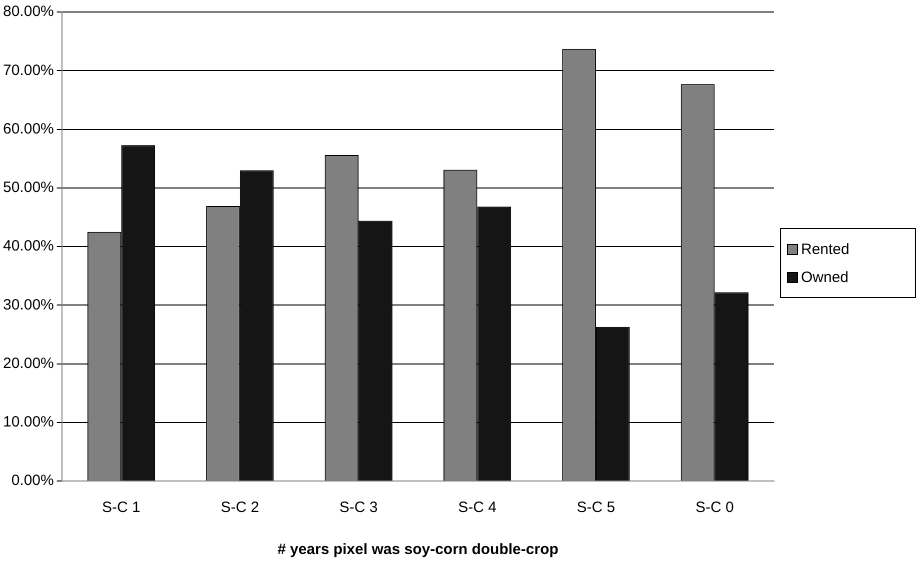 This screenshot has height=563, width=919. What do you see at coordinates (28, 363) in the screenshot?
I see `y-tick-label: 20.00%` at bounding box center [28, 363].